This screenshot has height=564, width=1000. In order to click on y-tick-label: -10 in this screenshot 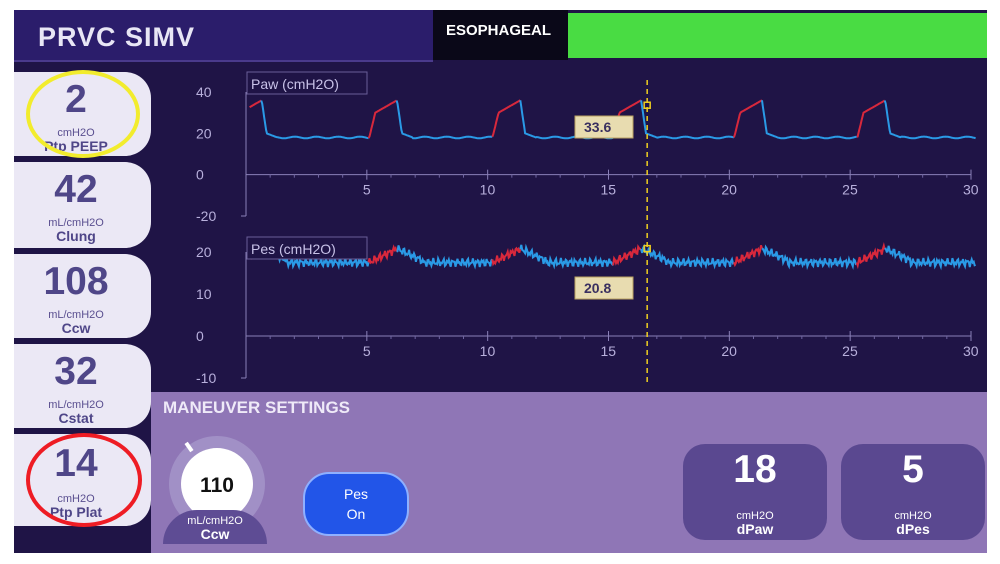, I will do `click(206, 378)`.